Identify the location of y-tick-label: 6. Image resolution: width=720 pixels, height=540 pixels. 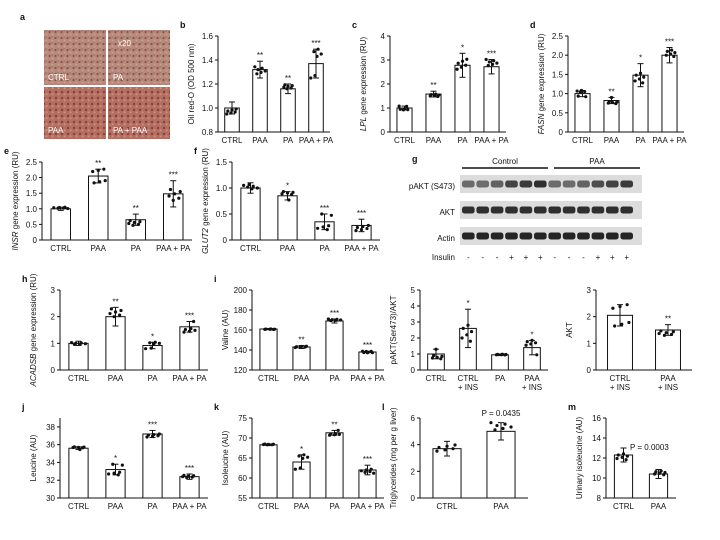
(413, 418).